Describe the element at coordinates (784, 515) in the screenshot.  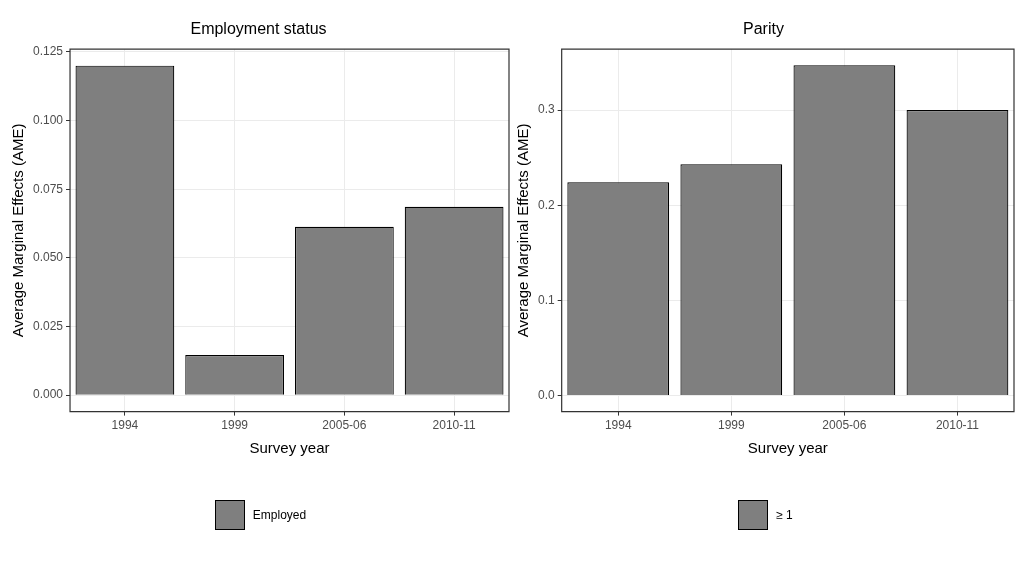
I see `text: ≥ 1` at that location.